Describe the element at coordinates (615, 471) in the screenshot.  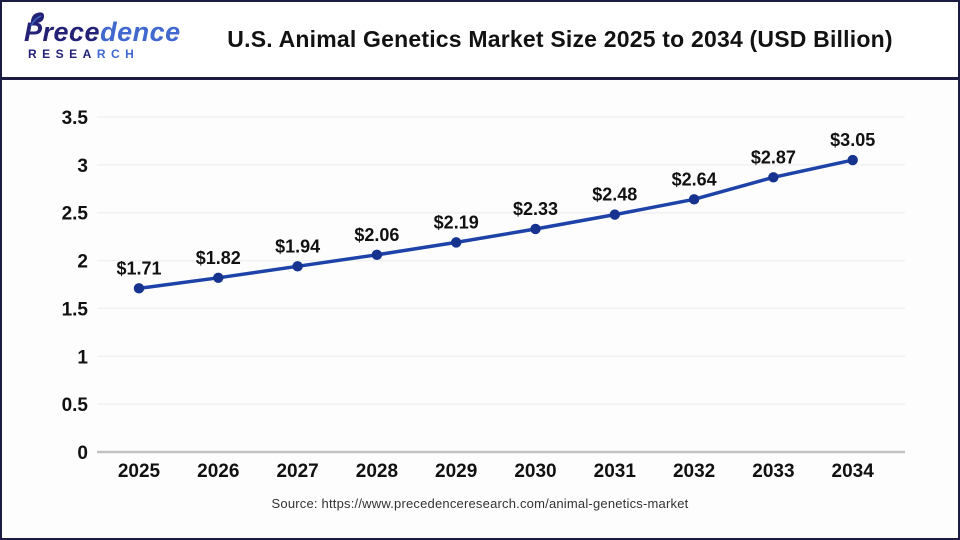
I see `x-axis-tick-label: 2031` at that location.